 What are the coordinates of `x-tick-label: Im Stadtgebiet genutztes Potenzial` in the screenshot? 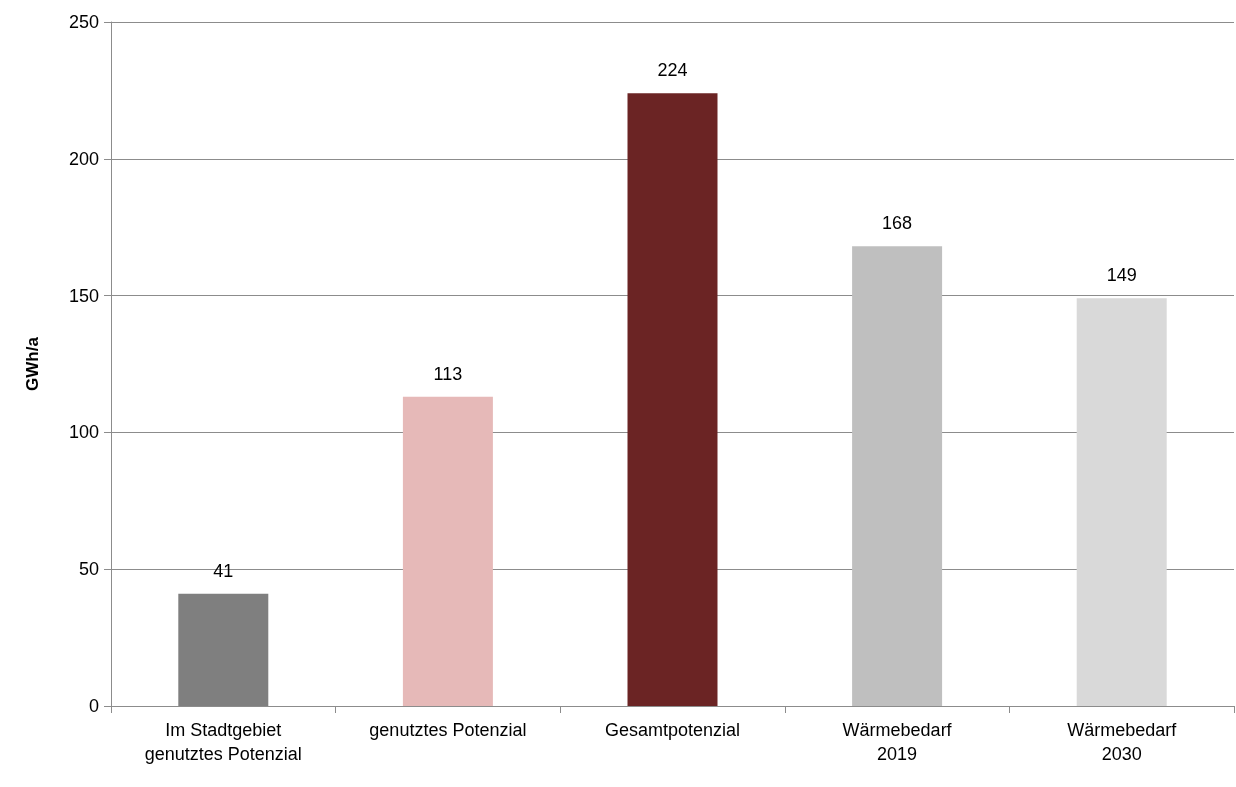 It's located at (223, 742).